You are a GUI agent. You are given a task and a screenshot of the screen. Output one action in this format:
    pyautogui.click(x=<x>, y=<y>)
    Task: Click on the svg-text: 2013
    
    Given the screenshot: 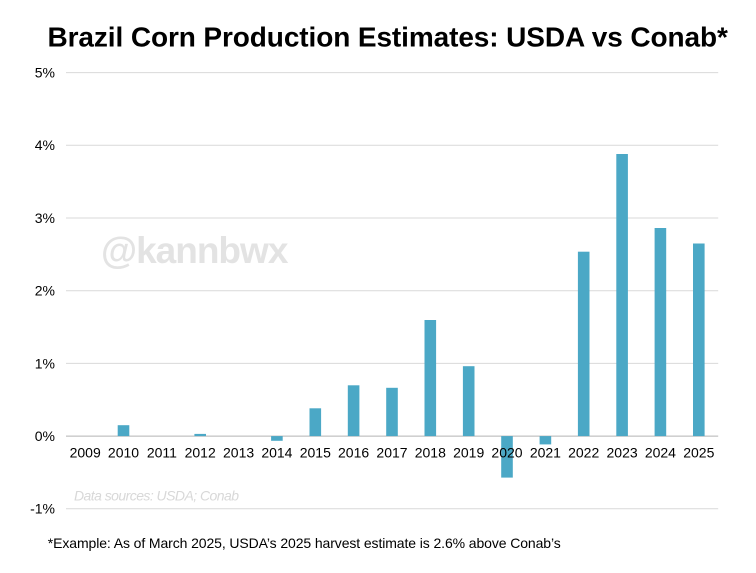 What is the action you would take?
    pyautogui.click(x=238, y=453)
    